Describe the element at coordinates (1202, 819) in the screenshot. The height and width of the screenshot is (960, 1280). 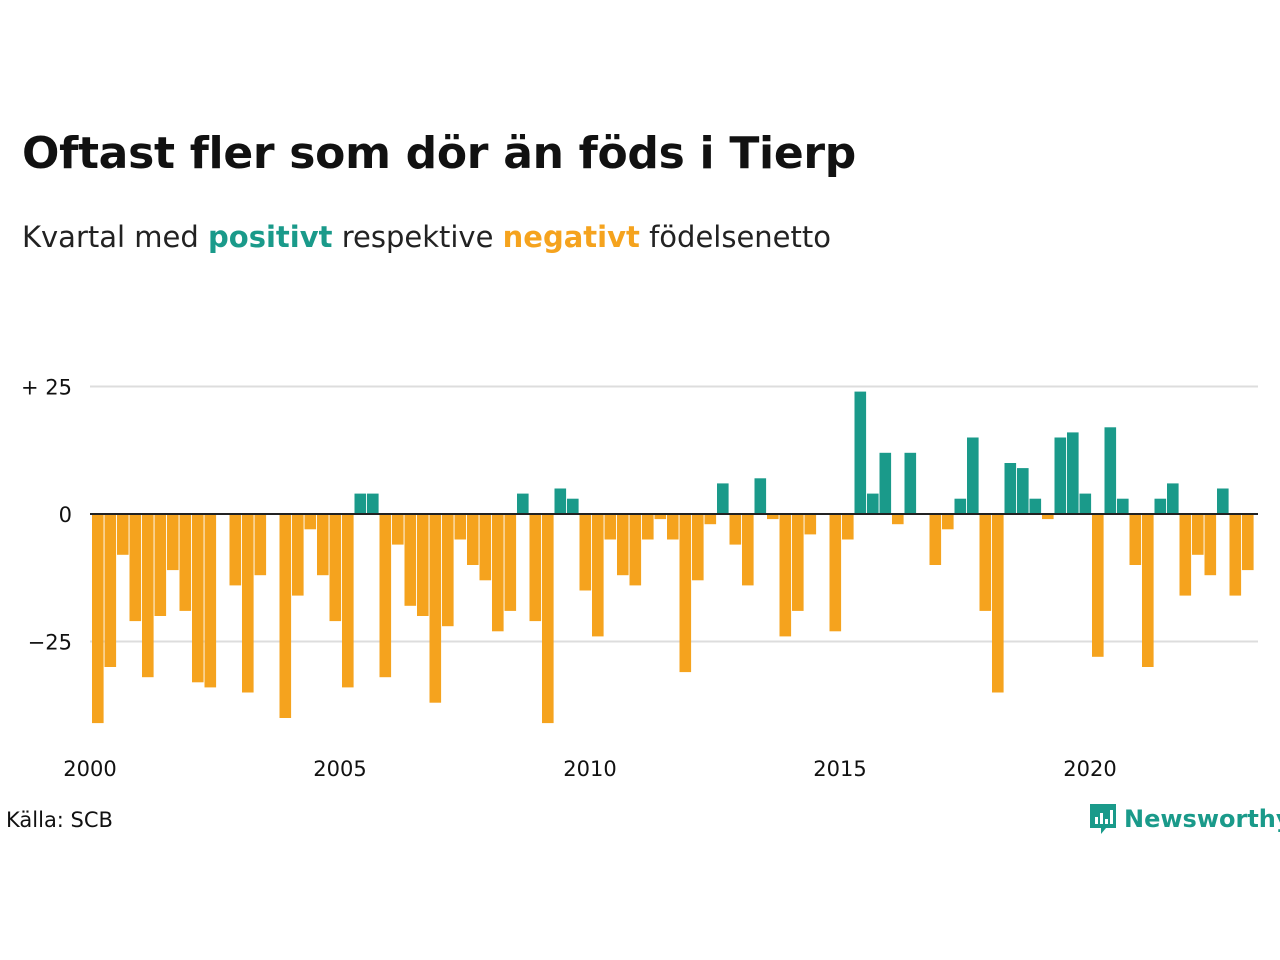
I see `brand-name: Newsworthy` at that location.